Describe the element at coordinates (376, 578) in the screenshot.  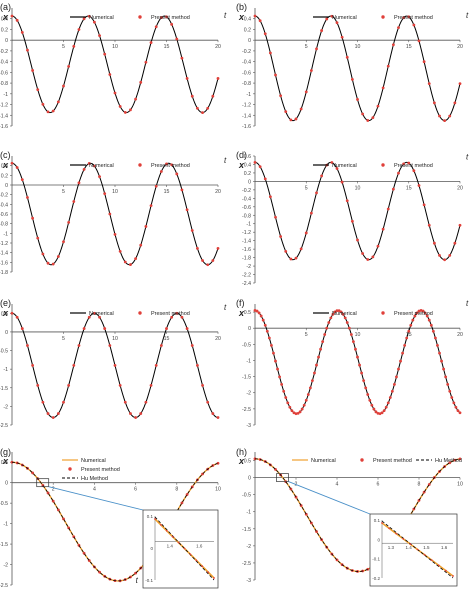
I see `inset-y-tick-label: -0.2` at that location.